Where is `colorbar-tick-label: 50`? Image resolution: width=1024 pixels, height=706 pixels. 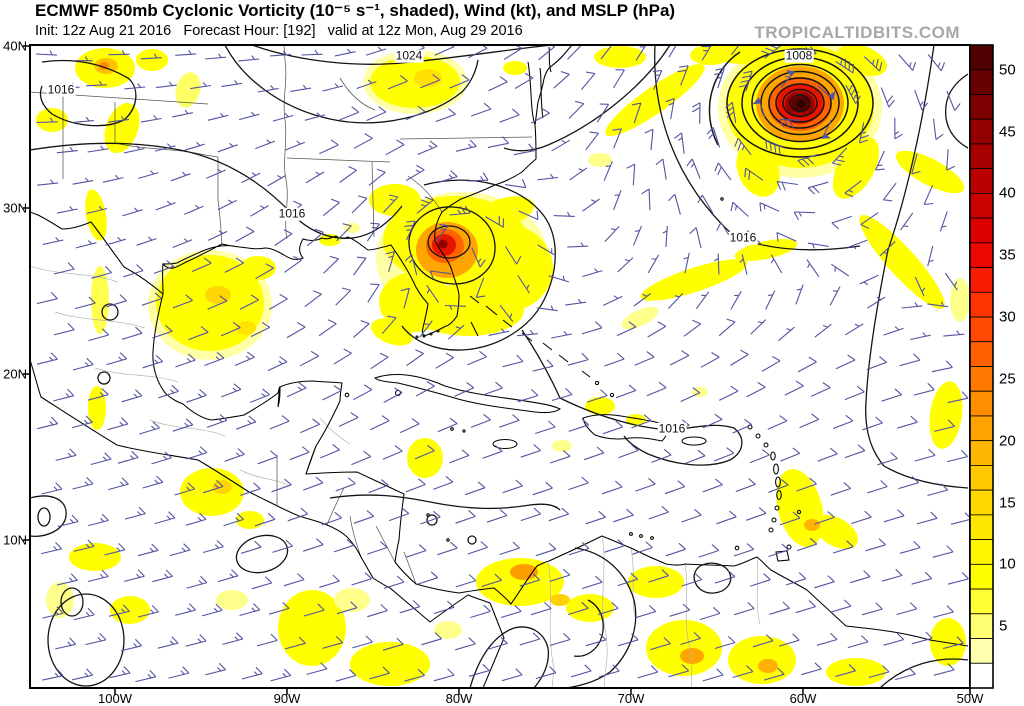 colorbar-tick-label: 50 is located at coordinates (1007, 70).